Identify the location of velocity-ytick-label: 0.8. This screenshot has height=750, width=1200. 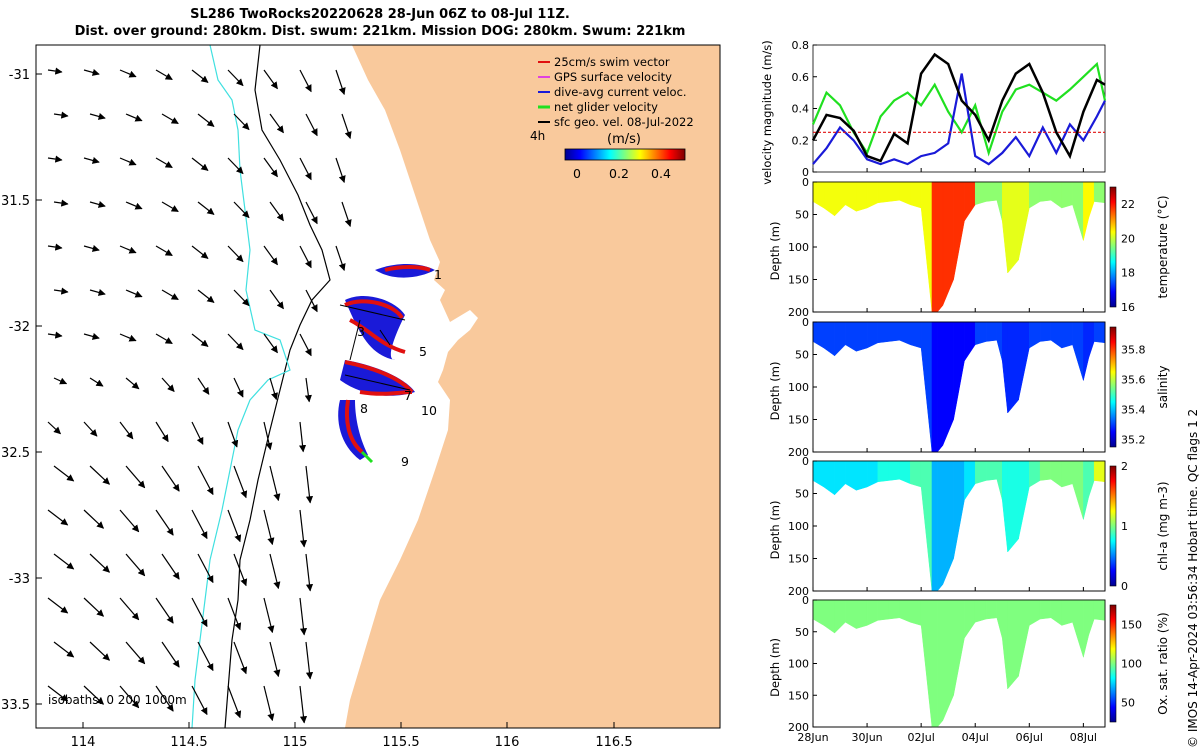
(801, 45).